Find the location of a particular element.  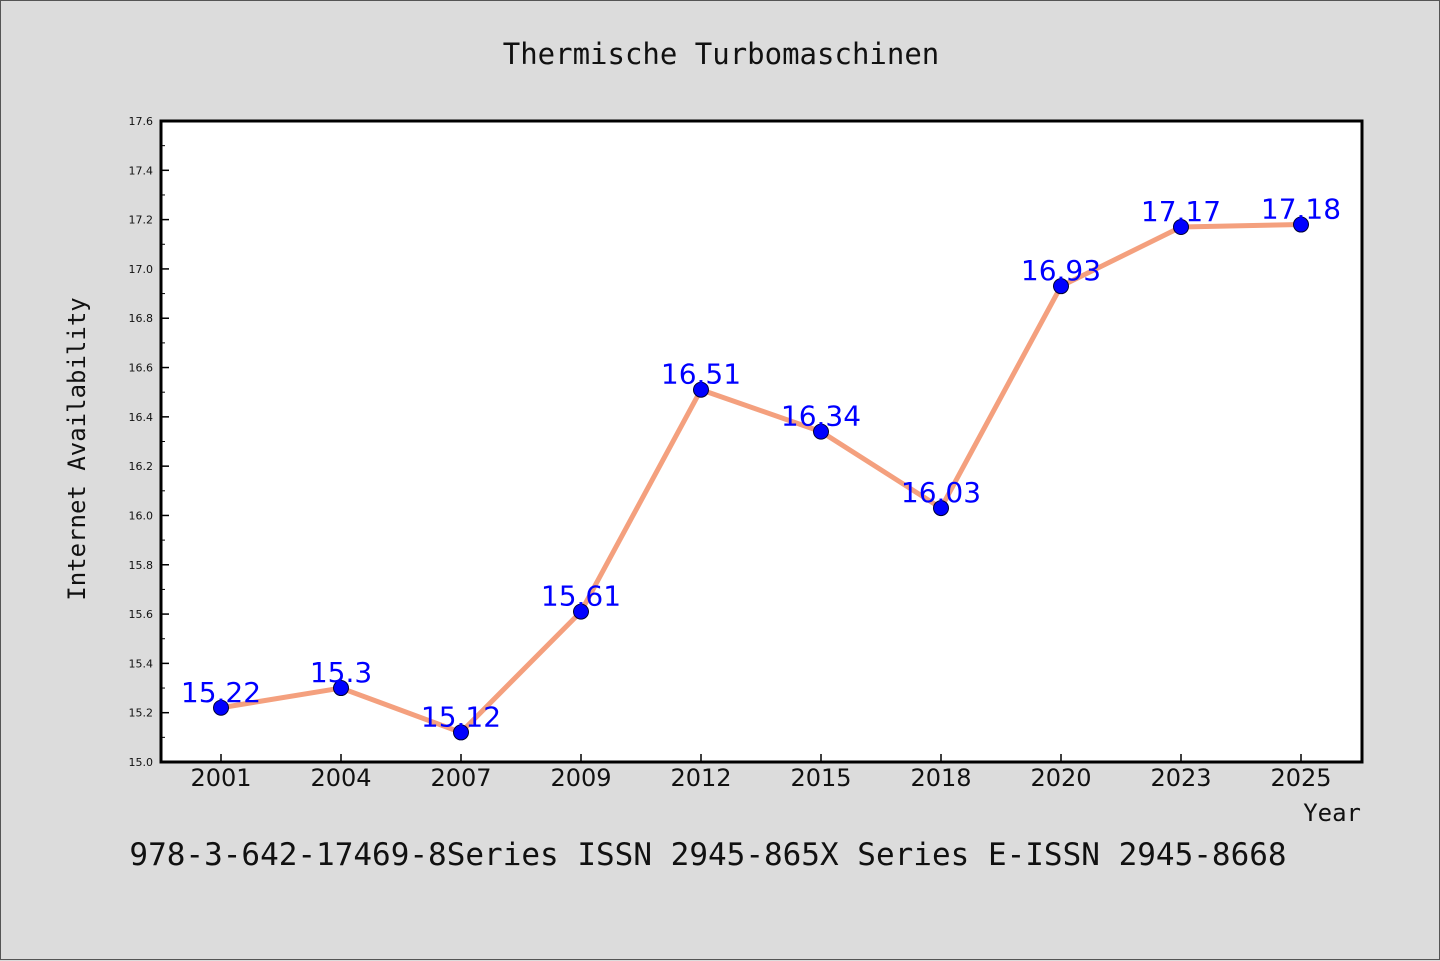

y-tick-label: 15.2 is located at coordinates (141, 713).